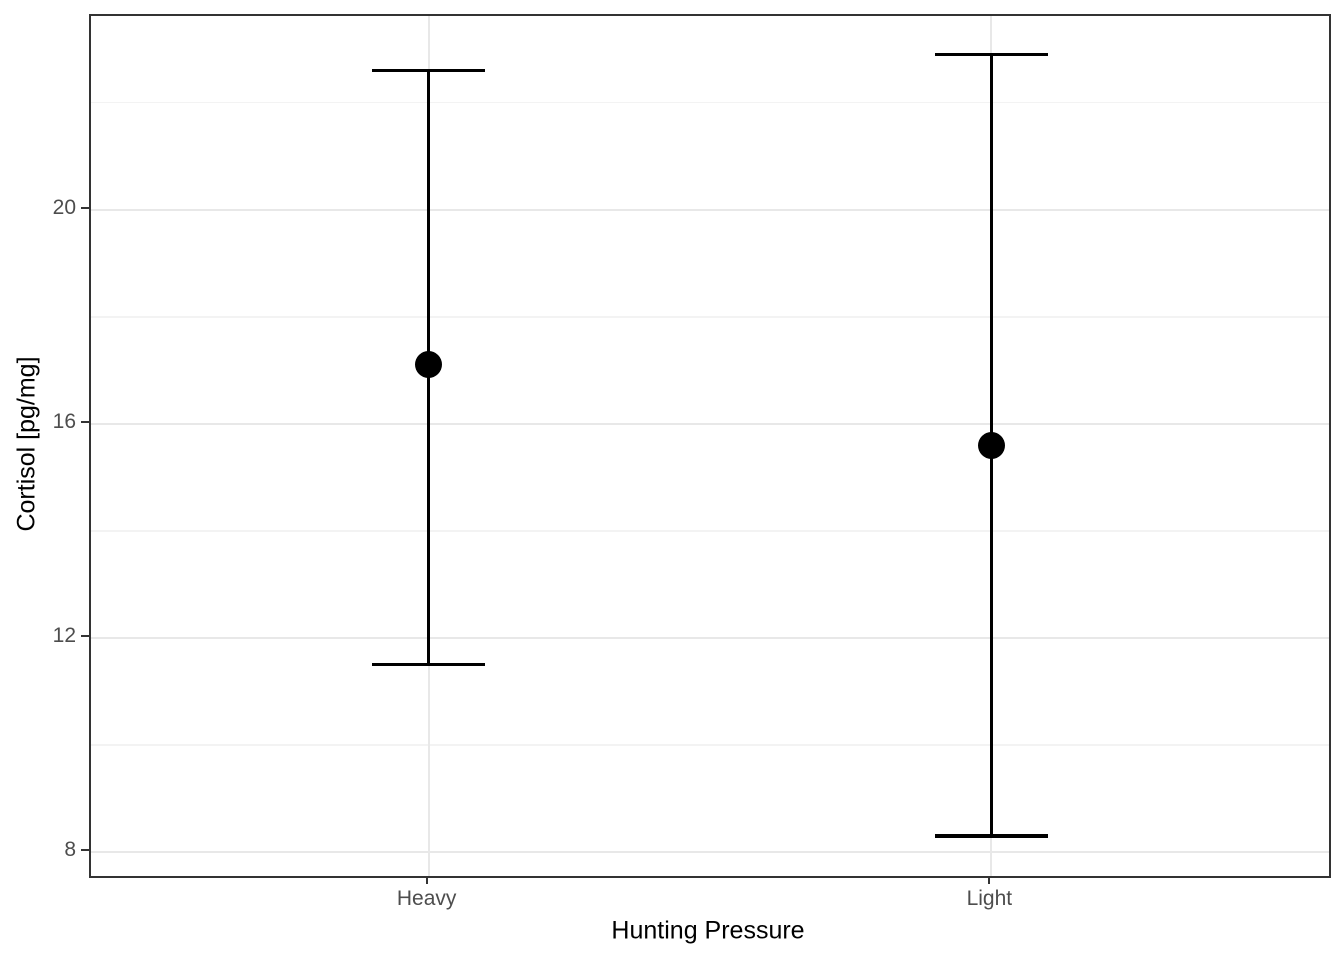 Image resolution: width=1344 pixels, height=960 pixels. Describe the element at coordinates (991, 836) in the screenshot. I see `error-bar-cap-lower-light` at that location.